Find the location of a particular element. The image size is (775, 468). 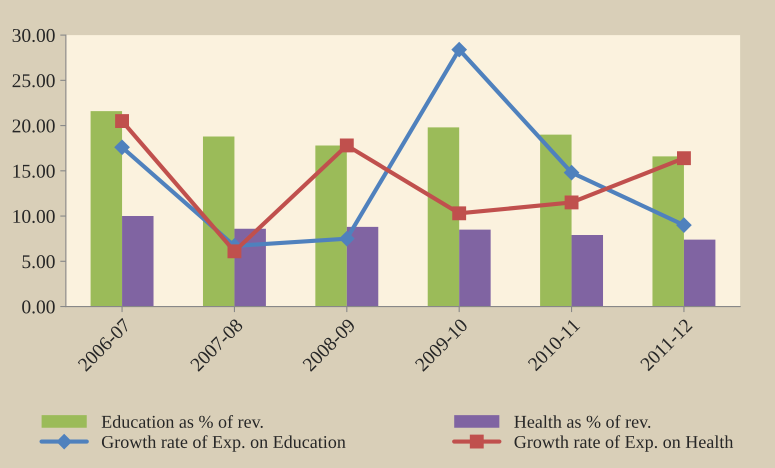

legend-label: Health as % of rev. is located at coordinates (582, 421).